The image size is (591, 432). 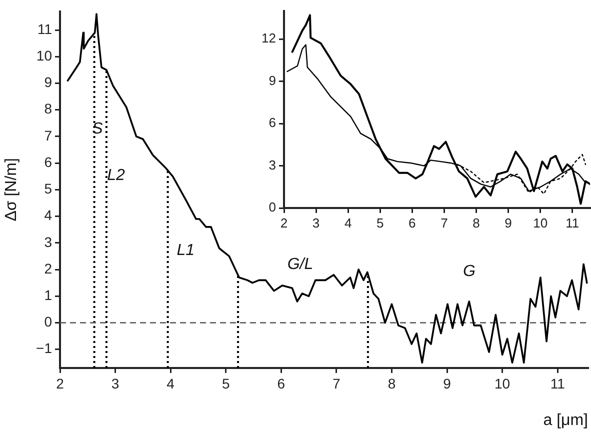 What do you see at coordinates (11, 190) in the screenshot?
I see `y-axis-title: Δσ [N/m]` at bounding box center [11, 190].